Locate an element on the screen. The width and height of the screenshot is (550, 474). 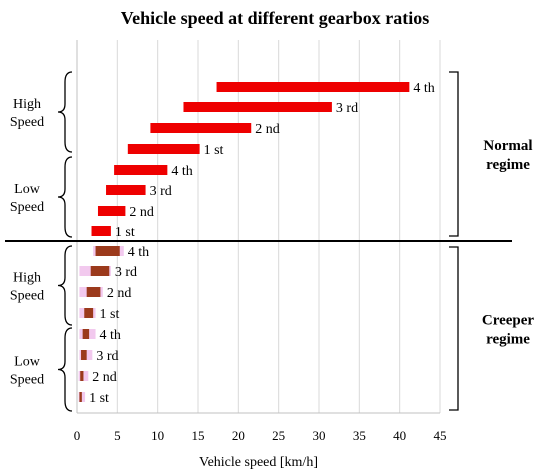
x-tick-label: 40 is located at coordinates (399, 435).